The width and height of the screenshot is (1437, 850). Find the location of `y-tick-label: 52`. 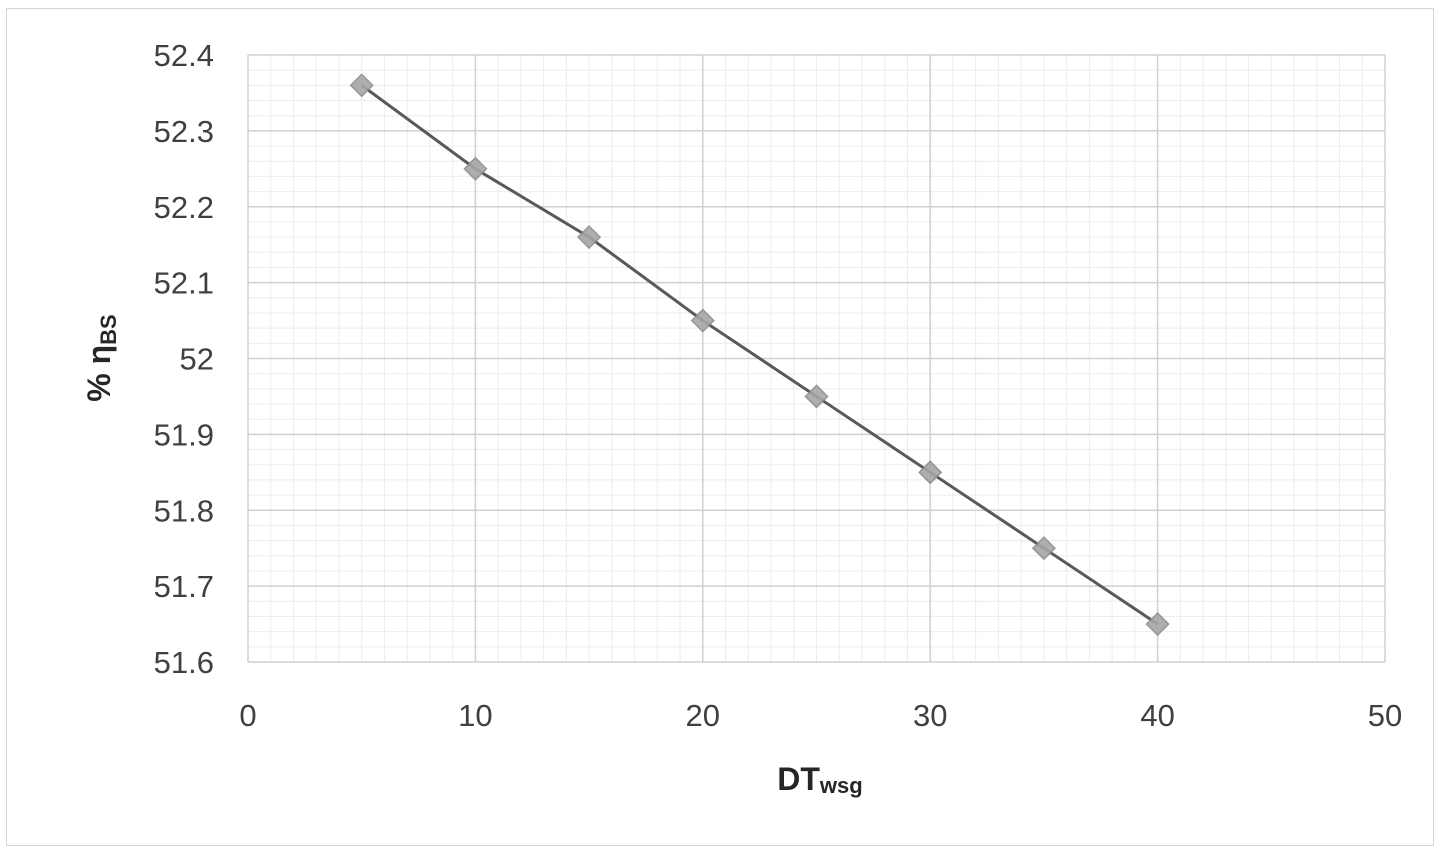

y-tick-label: 52 is located at coordinates (197, 359).